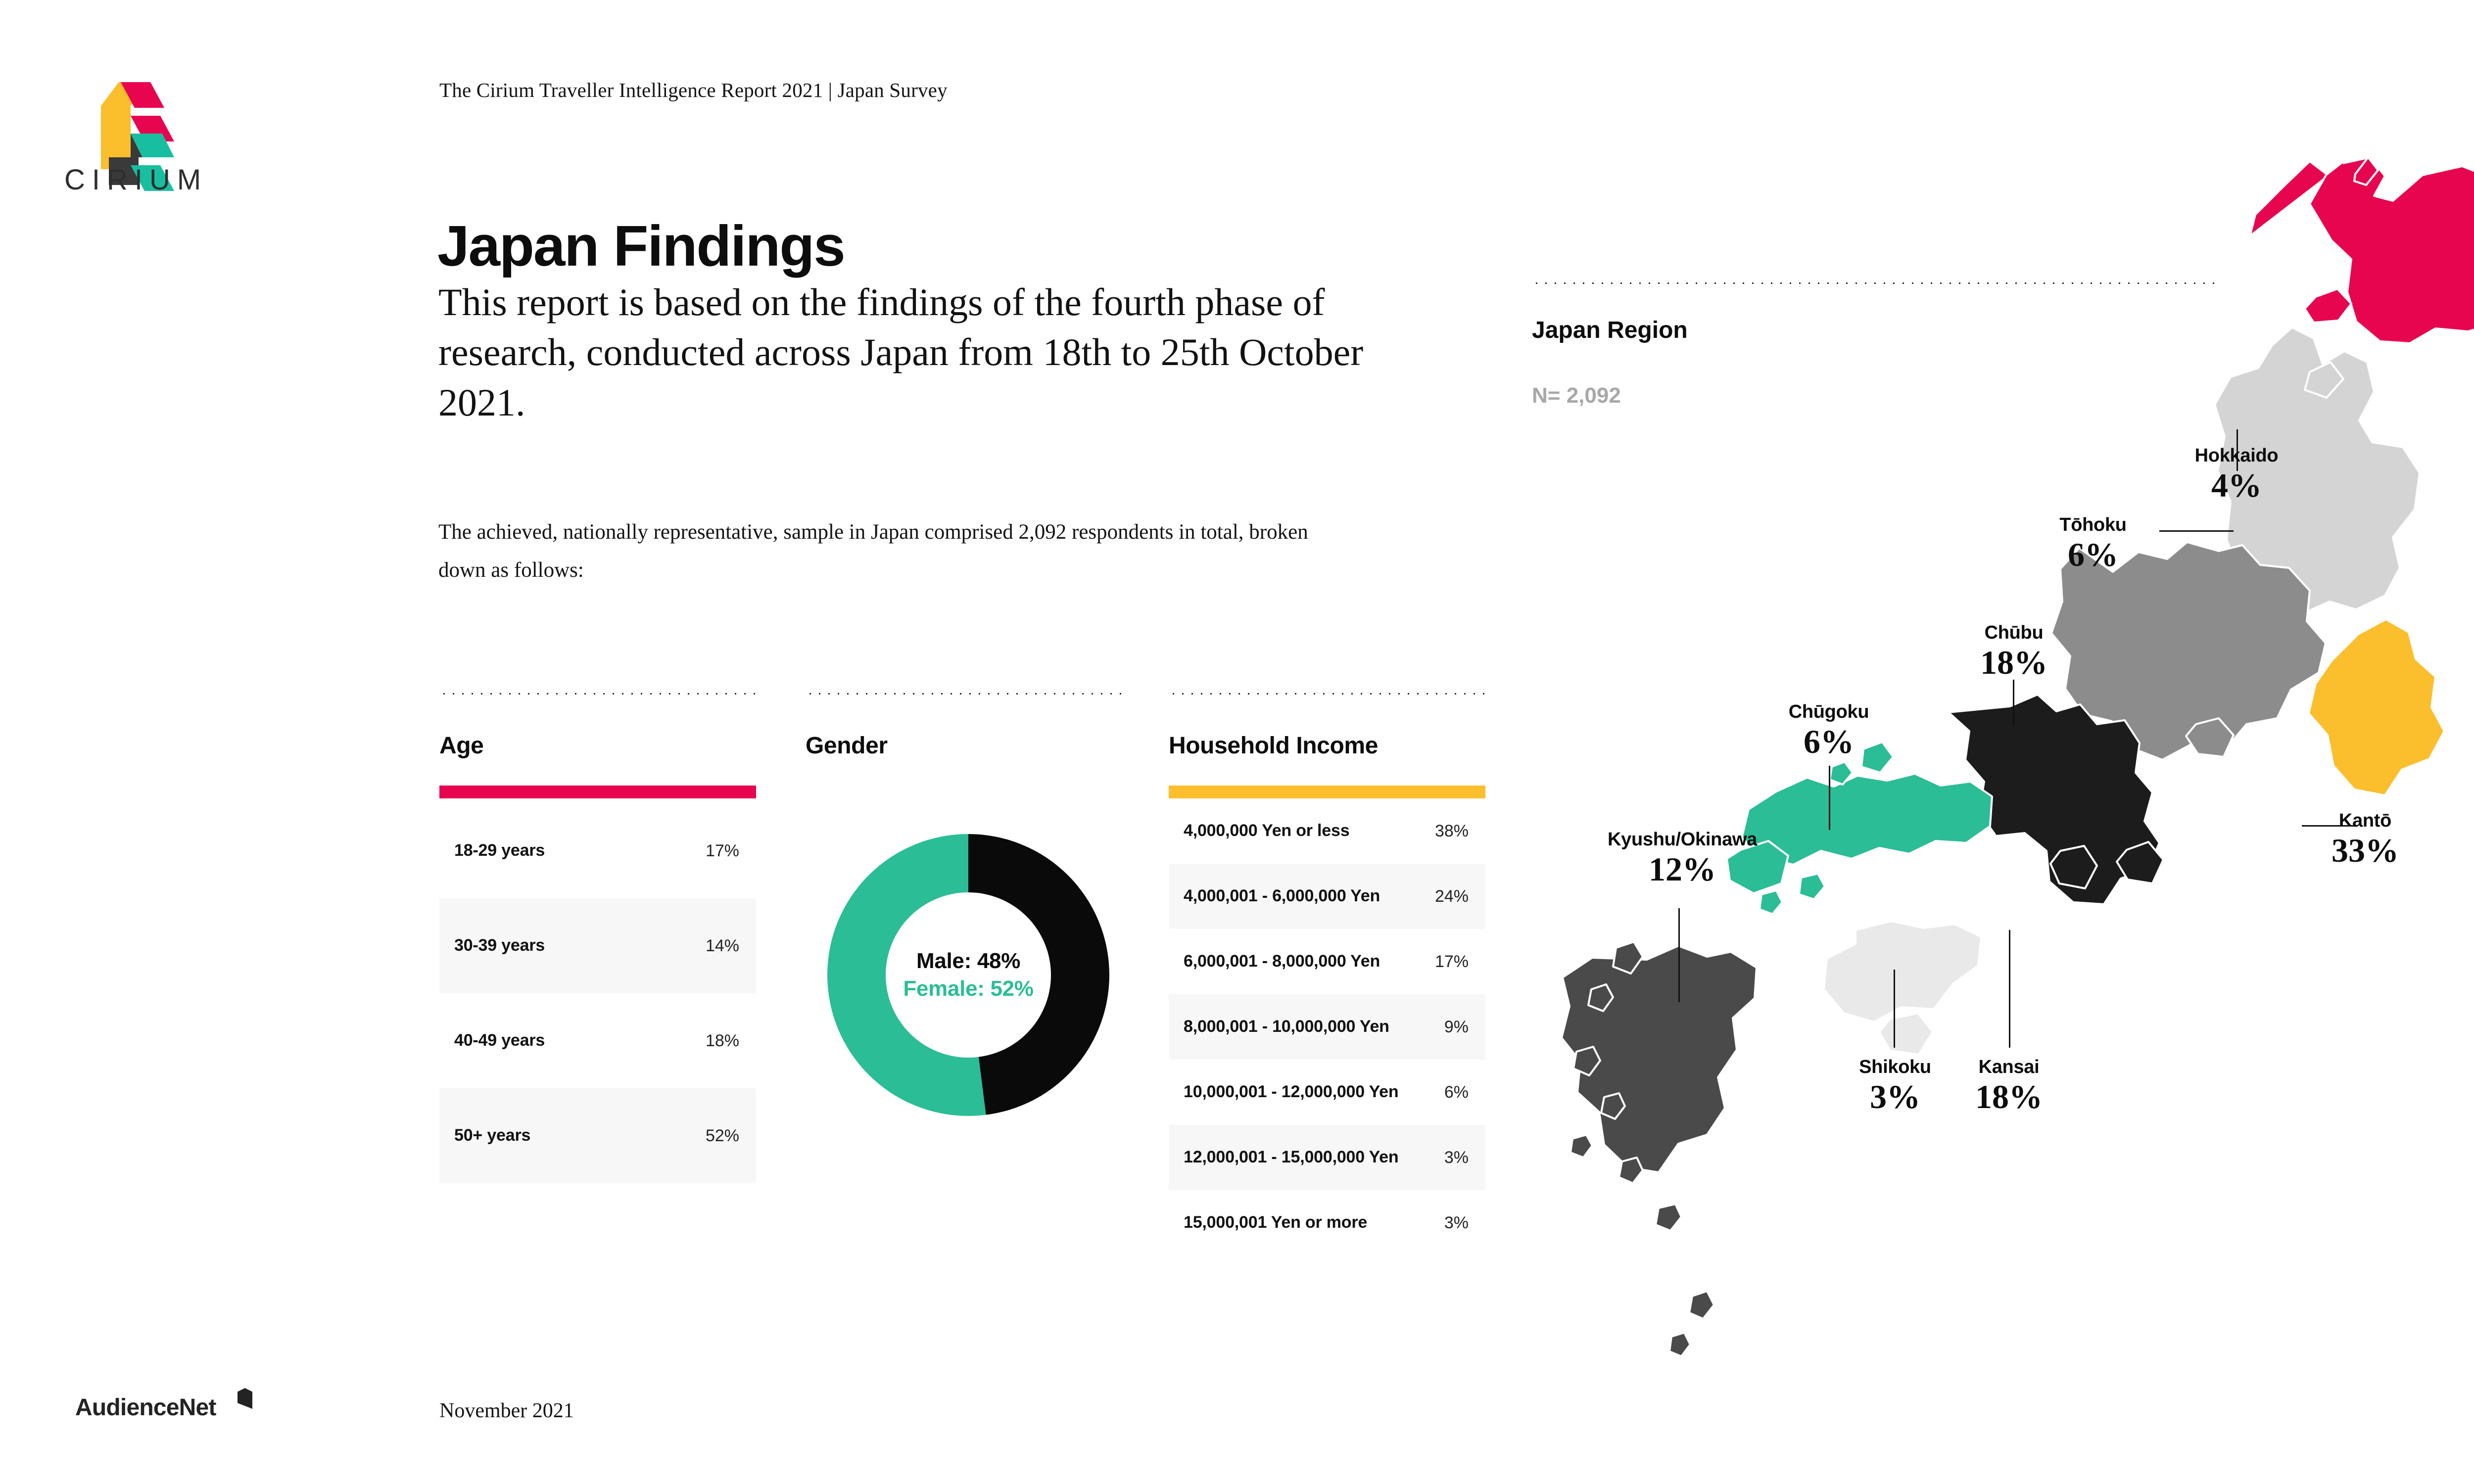 The image size is (2474, 1484). Describe the element at coordinates (722, 1040) in the screenshot. I see `age-row-value: 18%` at that location.